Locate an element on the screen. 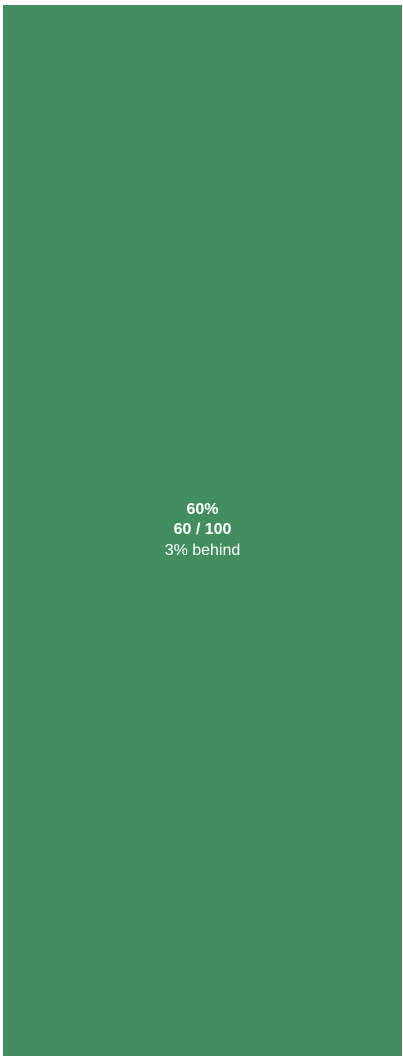 This screenshot has width=403, height=1060. progress-status: 3% behind is located at coordinates (202, 550).